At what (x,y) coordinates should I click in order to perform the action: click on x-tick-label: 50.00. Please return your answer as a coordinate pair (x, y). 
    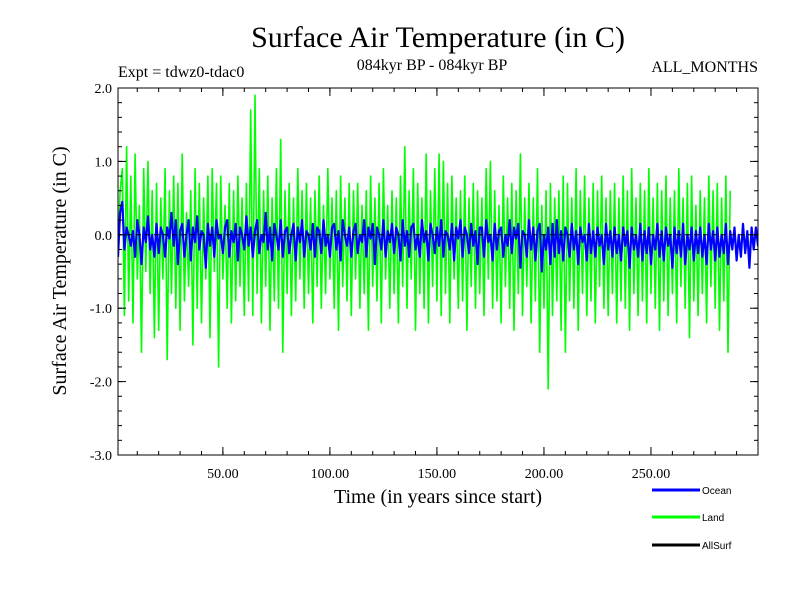
    Looking at the image, I should click on (223, 474).